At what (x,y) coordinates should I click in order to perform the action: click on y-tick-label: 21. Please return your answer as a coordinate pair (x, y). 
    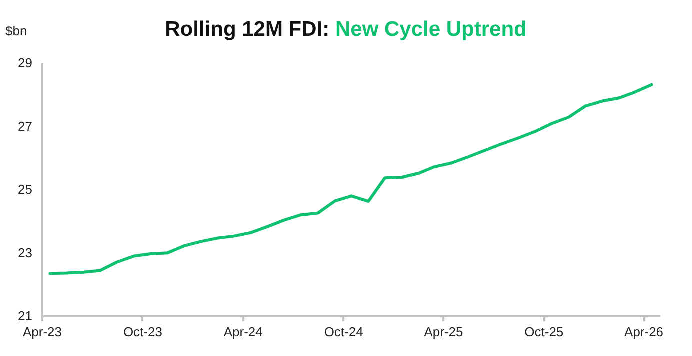
    Looking at the image, I should click on (25, 316).